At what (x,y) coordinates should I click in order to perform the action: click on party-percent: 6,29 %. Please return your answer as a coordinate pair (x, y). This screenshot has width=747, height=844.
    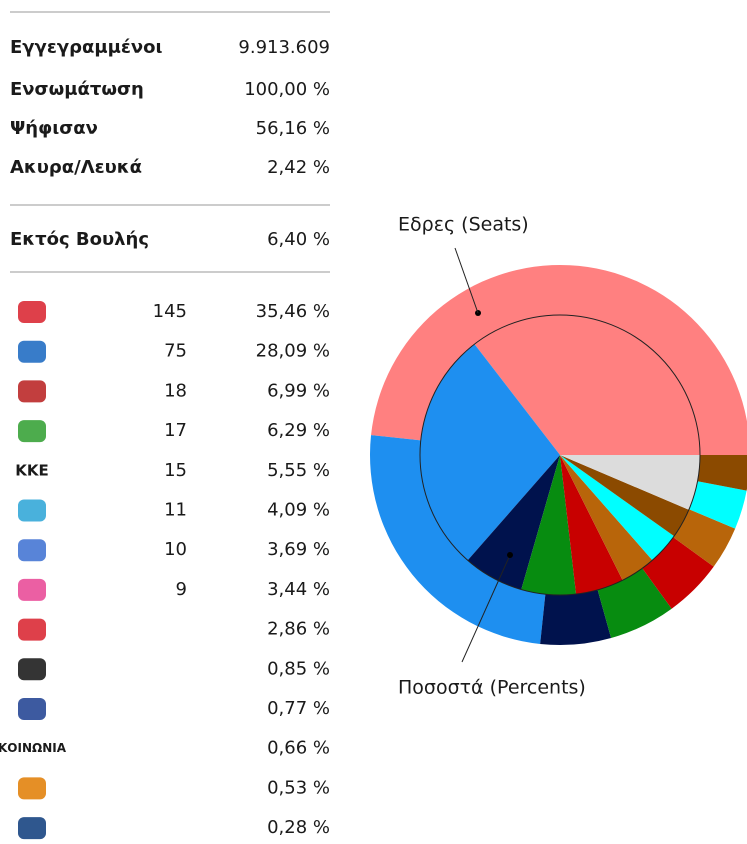
    Looking at the image, I should click on (298, 430).